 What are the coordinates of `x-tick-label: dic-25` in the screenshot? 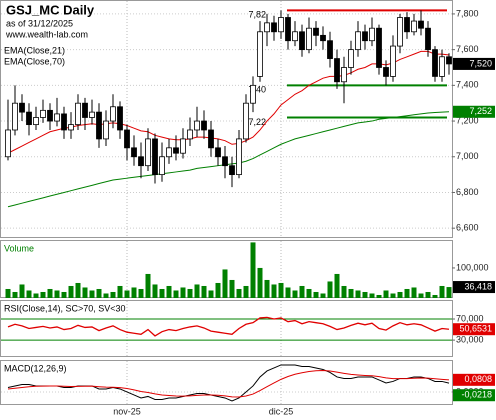 It's located at (281, 411).